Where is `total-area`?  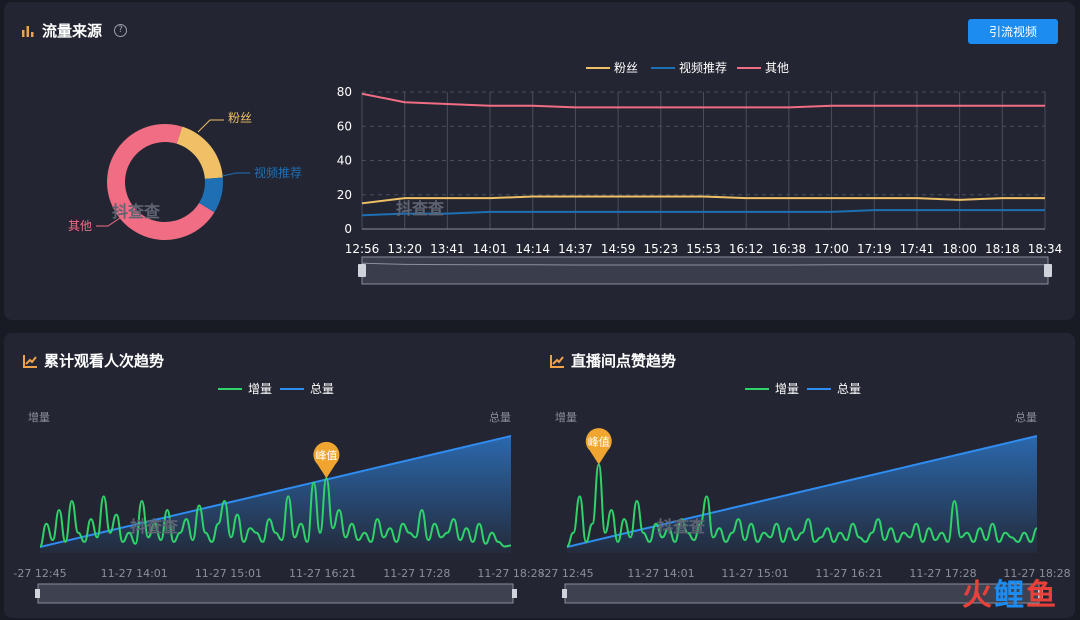 total-area is located at coordinates (275, 494).